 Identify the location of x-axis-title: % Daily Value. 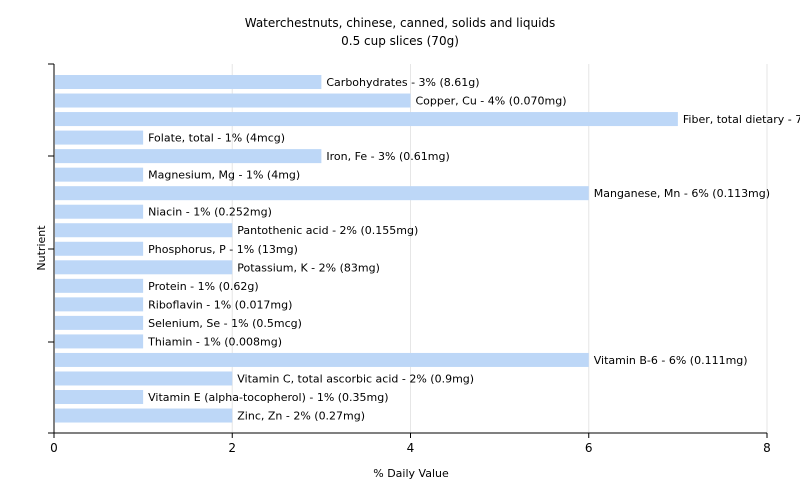
(411, 473).